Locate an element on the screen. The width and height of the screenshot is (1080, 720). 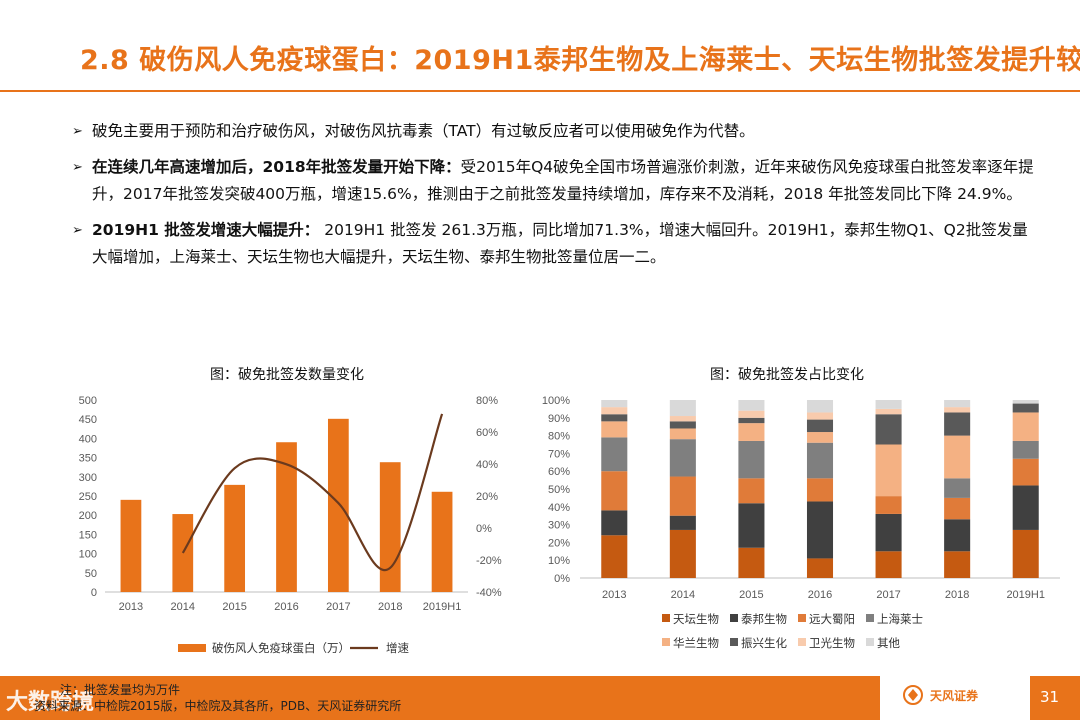
watermark: 大数跨境 is located at coordinates (50, 702).